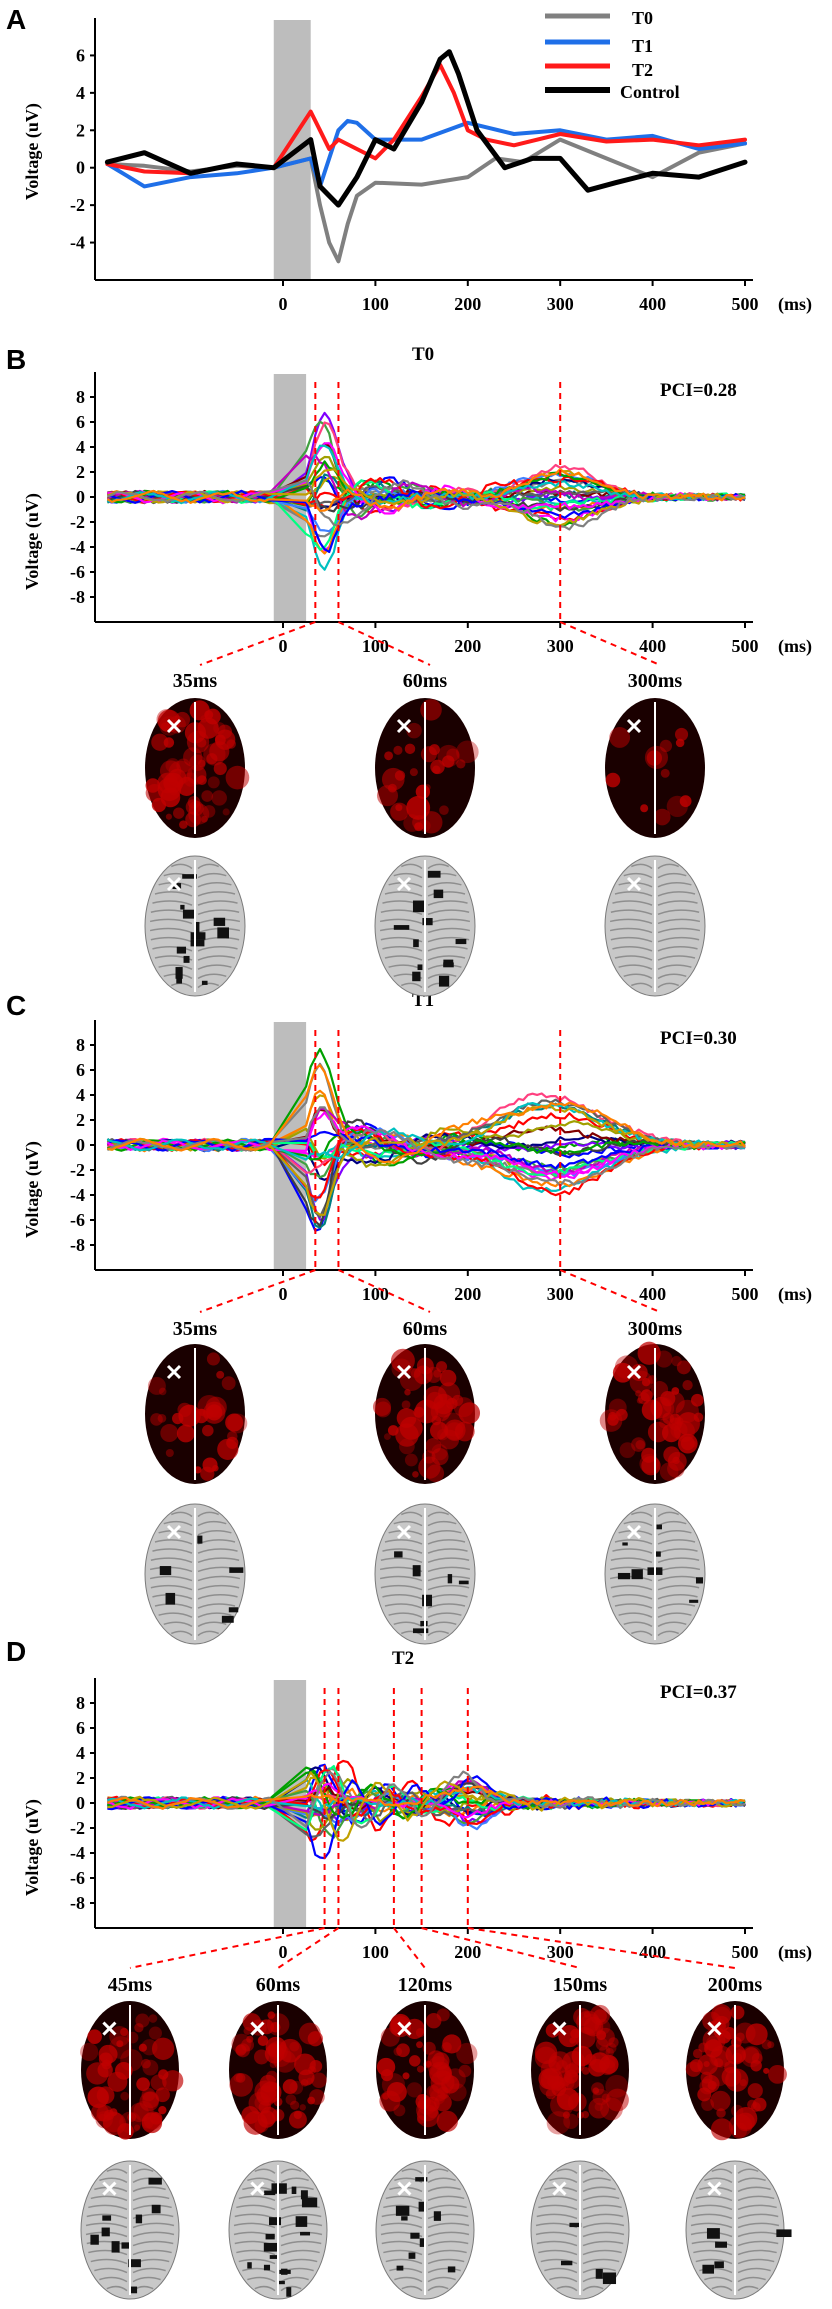  I want to click on stim-window, so click(292, 150).